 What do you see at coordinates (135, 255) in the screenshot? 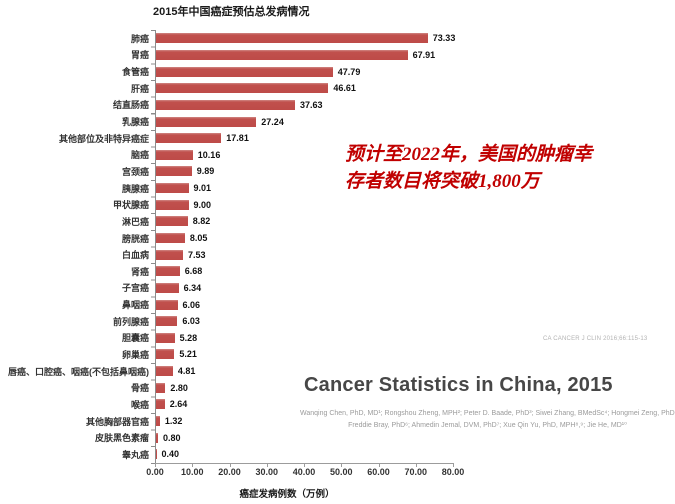
I see `category-label: 白血病` at bounding box center [135, 255].